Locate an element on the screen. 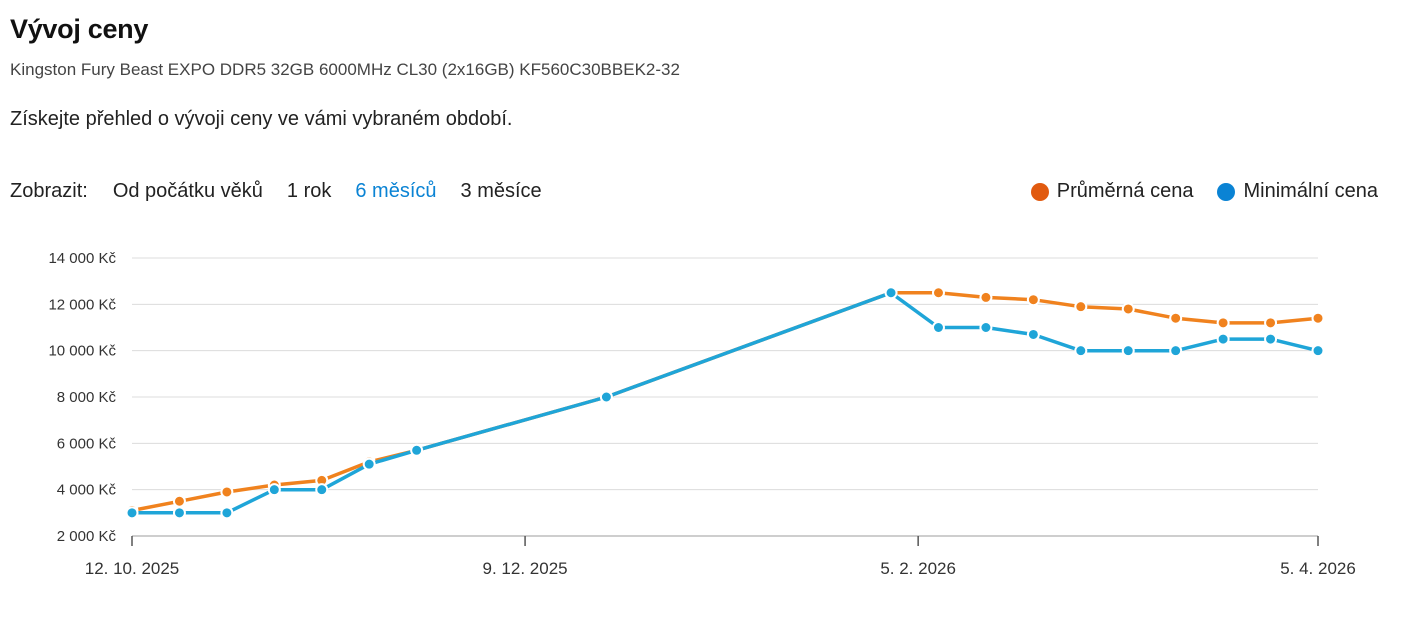 This screenshot has width=1410, height=634. x-tick-label: 5. 2. 2026 is located at coordinates (918, 568).